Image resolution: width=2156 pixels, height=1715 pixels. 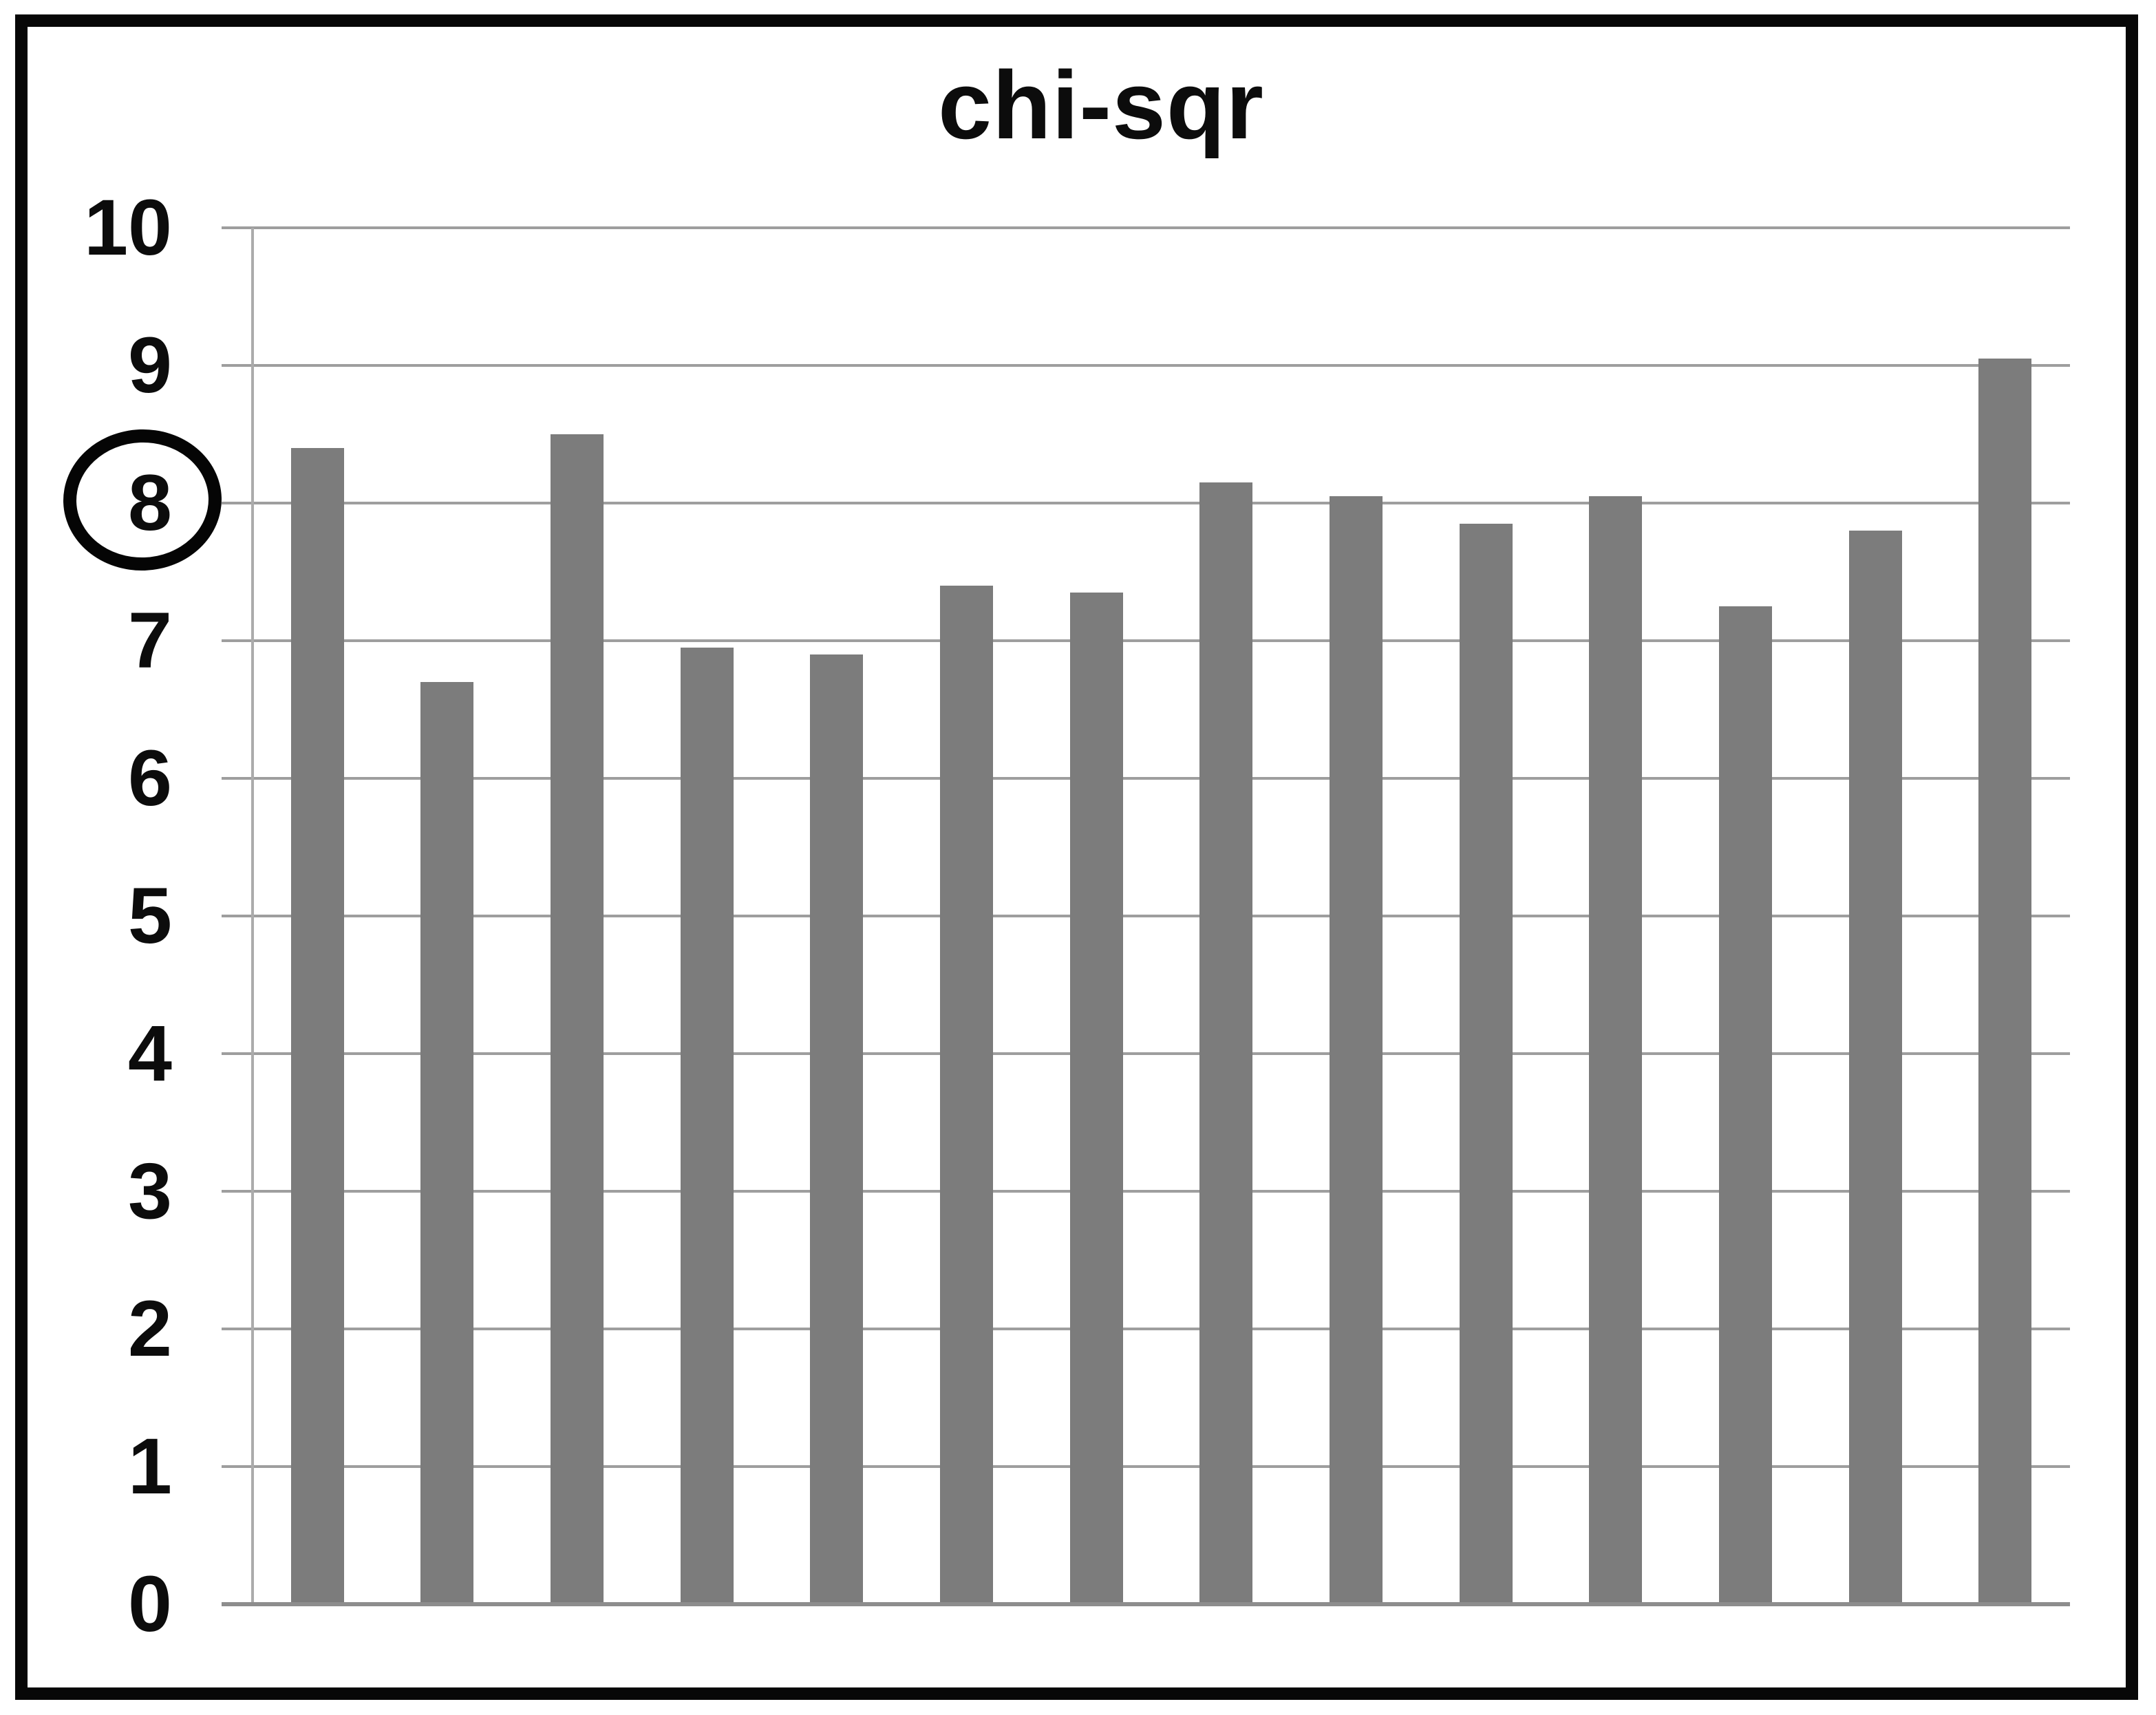 What do you see at coordinates (150, 1191) in the screenshot?
I see `y-axis-label-3: 3` at bounding box center [150, 1191].